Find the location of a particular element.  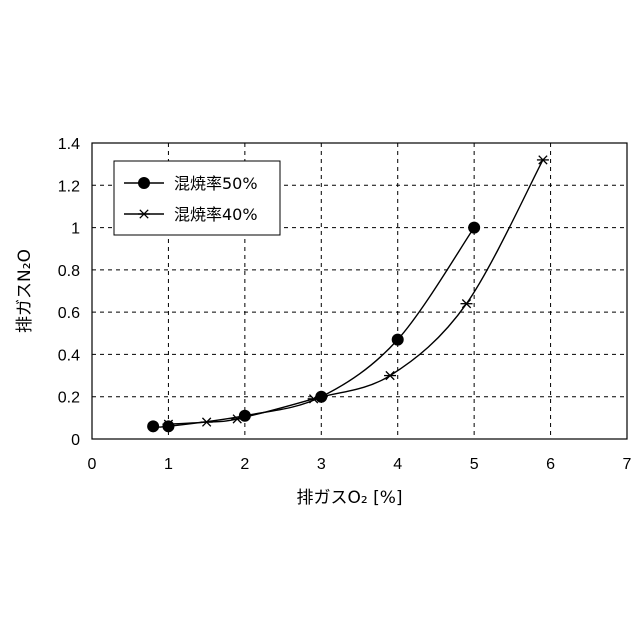

x-tick-label: 5 is located at coordinates (474, 464).